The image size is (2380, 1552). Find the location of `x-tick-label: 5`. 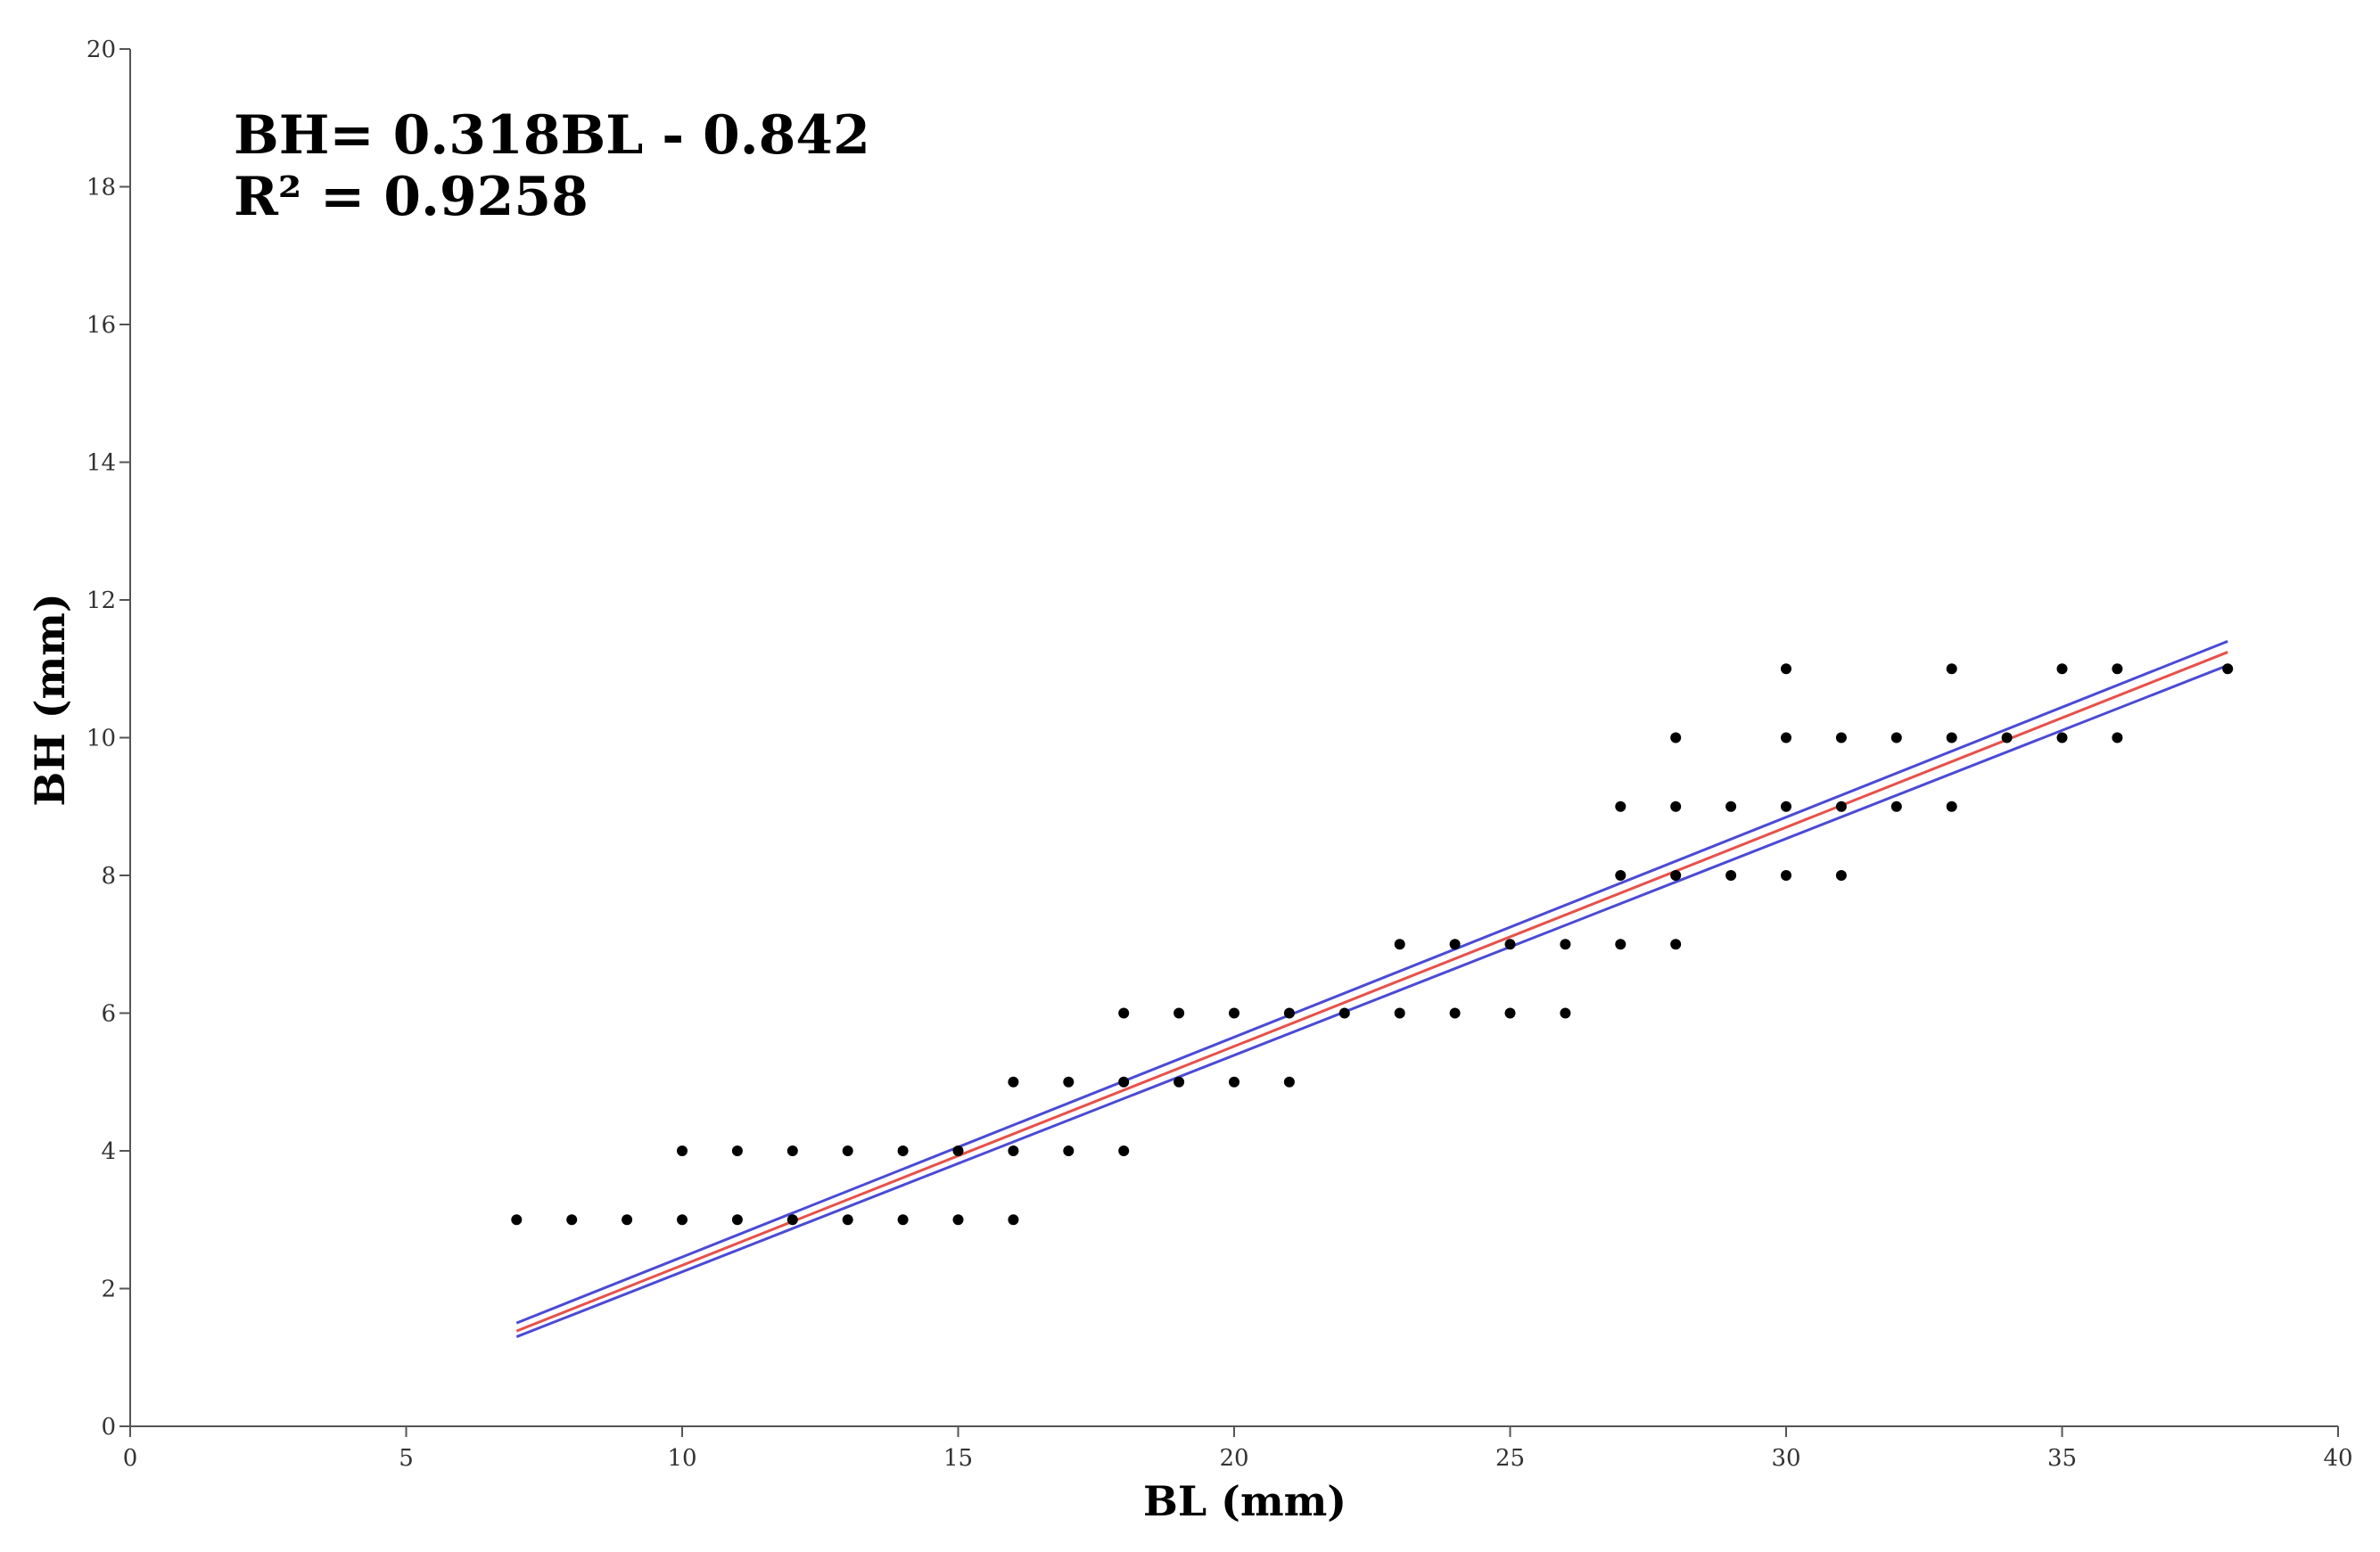

x-tick-label: 5 is located at coordinates (406, 1458).